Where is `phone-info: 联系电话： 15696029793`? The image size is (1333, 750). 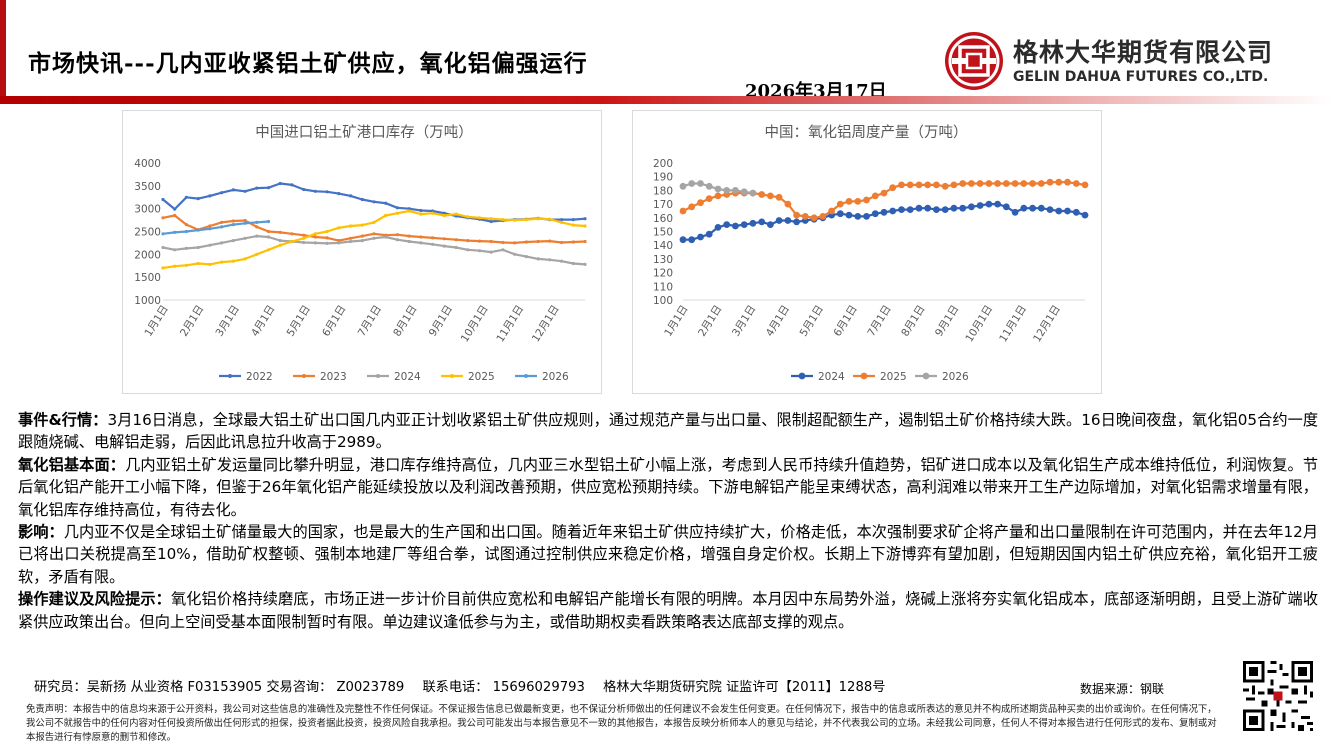
phone-info: 联系电话： 15696029793 is located at coordinates (503, 687).